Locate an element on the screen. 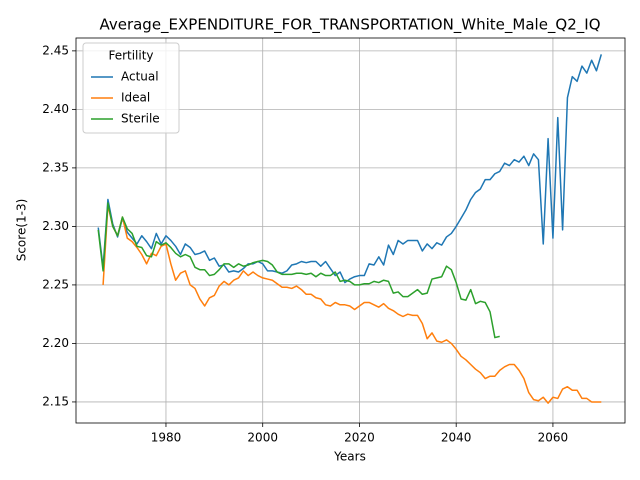  y-tick-label: 2.45 is located at coordinates (55, 50).